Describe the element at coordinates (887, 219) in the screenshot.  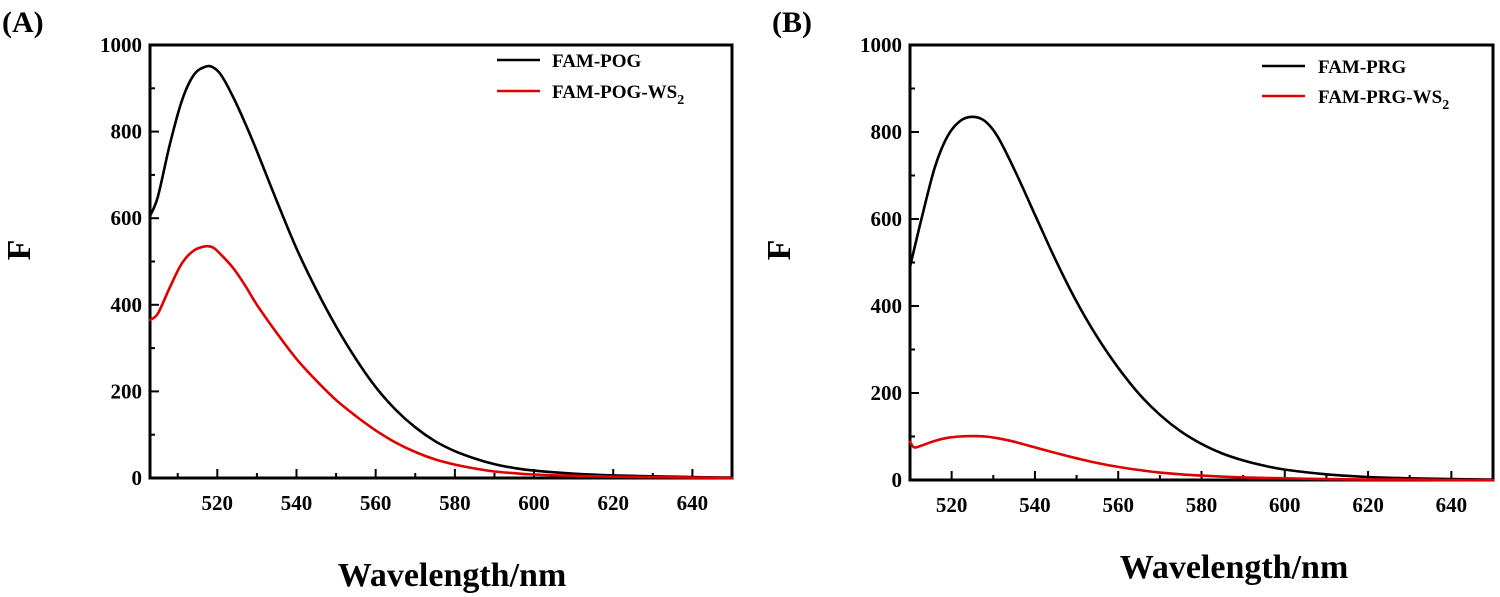
I see `y-tick-label-b-600: 600` at that location.